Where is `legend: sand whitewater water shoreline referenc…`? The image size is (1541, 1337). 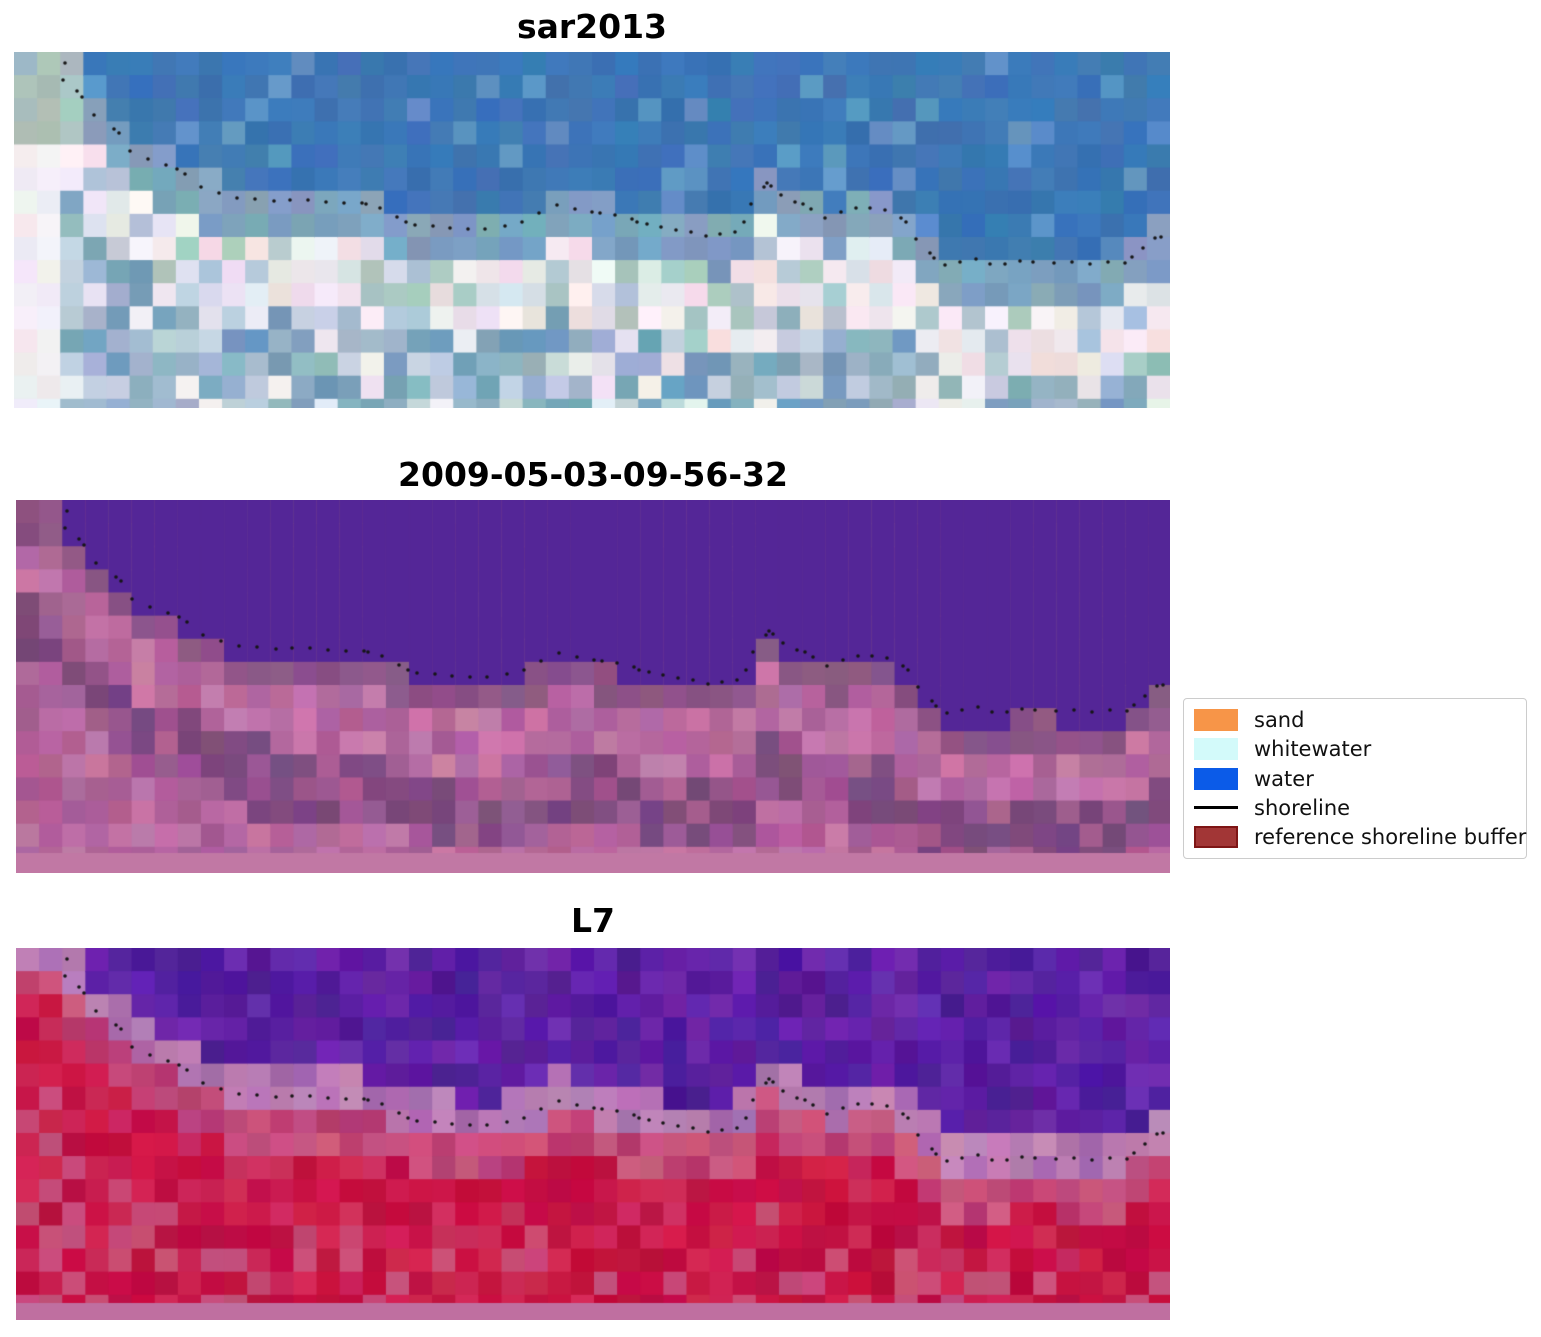
legend: sand whitewater water shoreline referenc… is located at coordinates (1355, 778).